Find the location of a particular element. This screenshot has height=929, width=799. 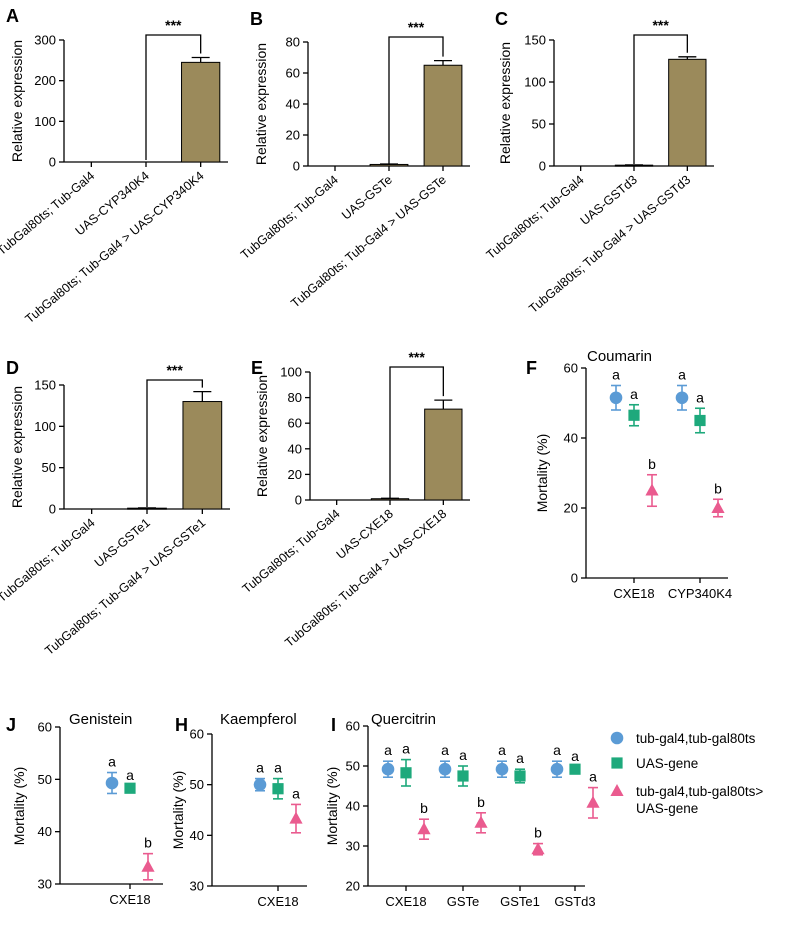

y-tick-label: 30 is located at coordinates (353, 846).